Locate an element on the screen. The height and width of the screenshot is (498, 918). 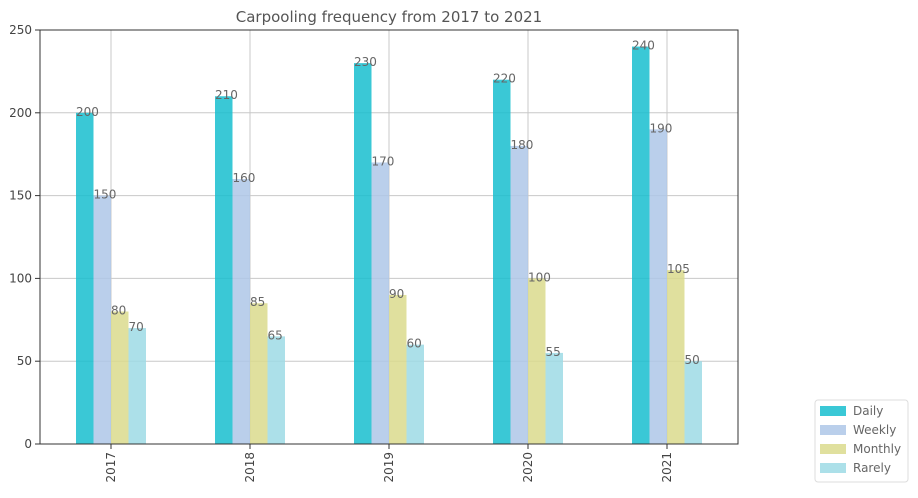
x-tick-label: 2021 is located at coordinates (667, 467).